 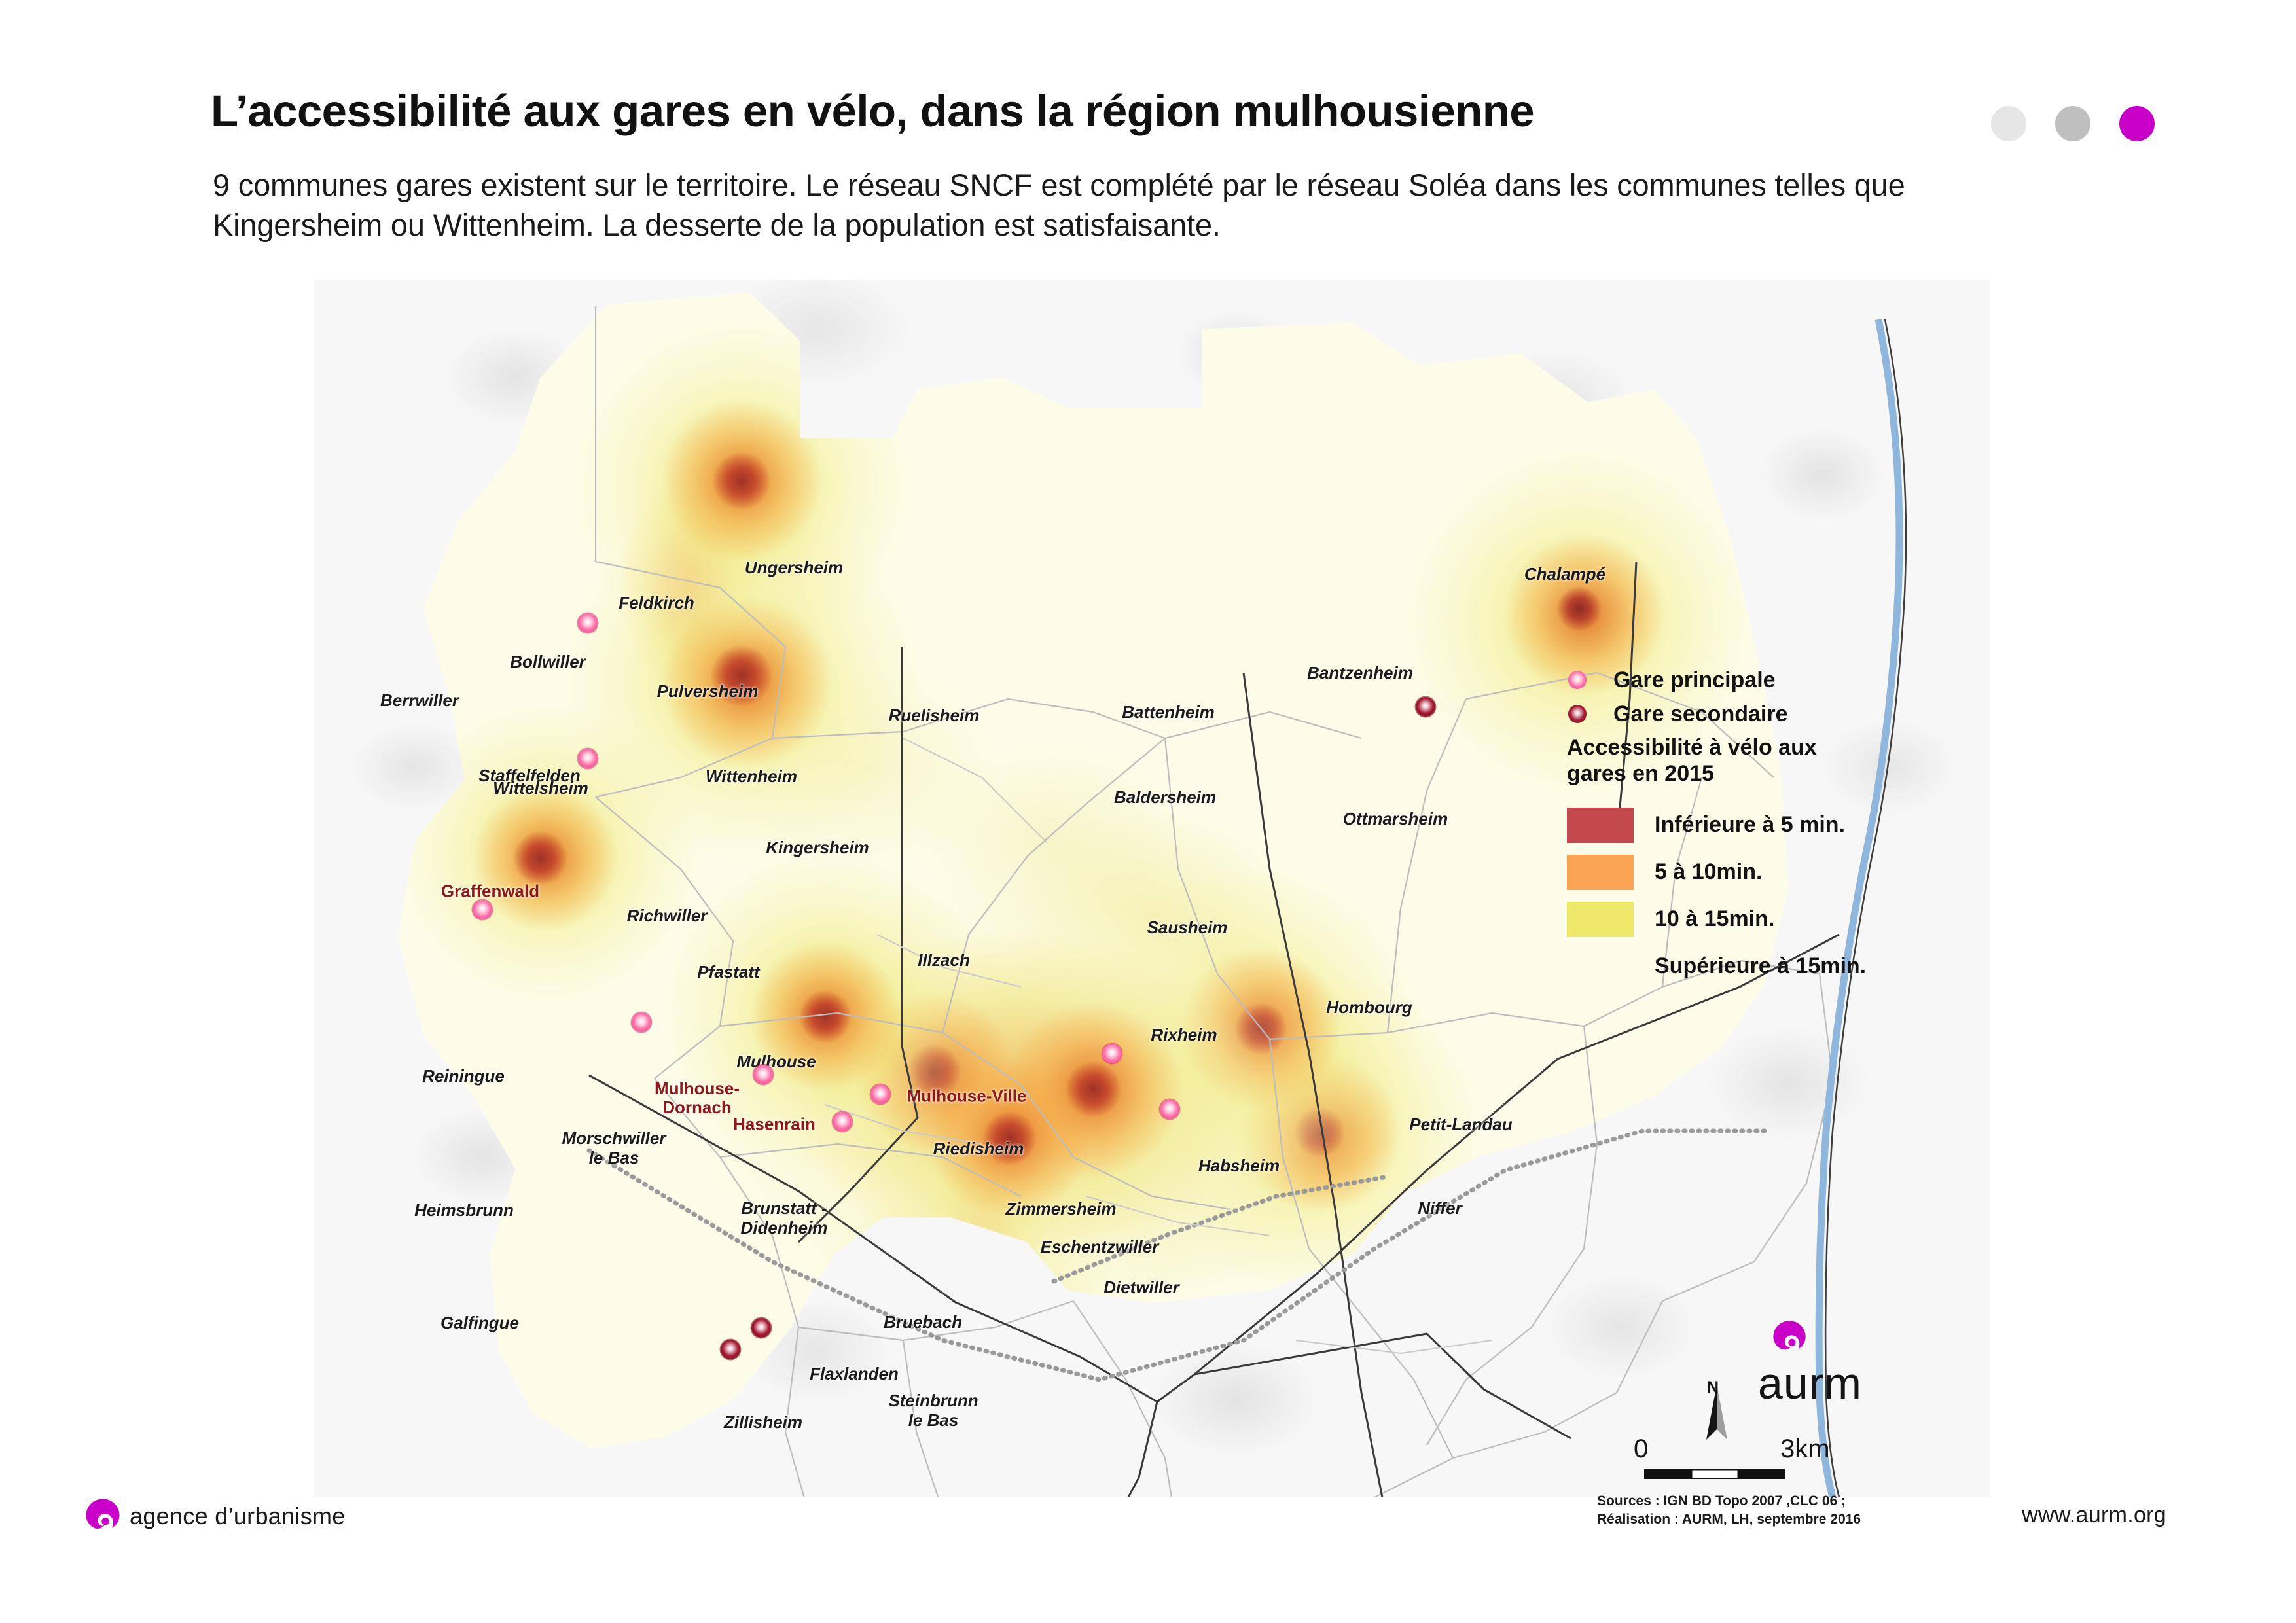 What do you see at coordinates (794, 568) in the screenshot?
I see `commune-label: Ungersheim` at bounding box center [794, 568].